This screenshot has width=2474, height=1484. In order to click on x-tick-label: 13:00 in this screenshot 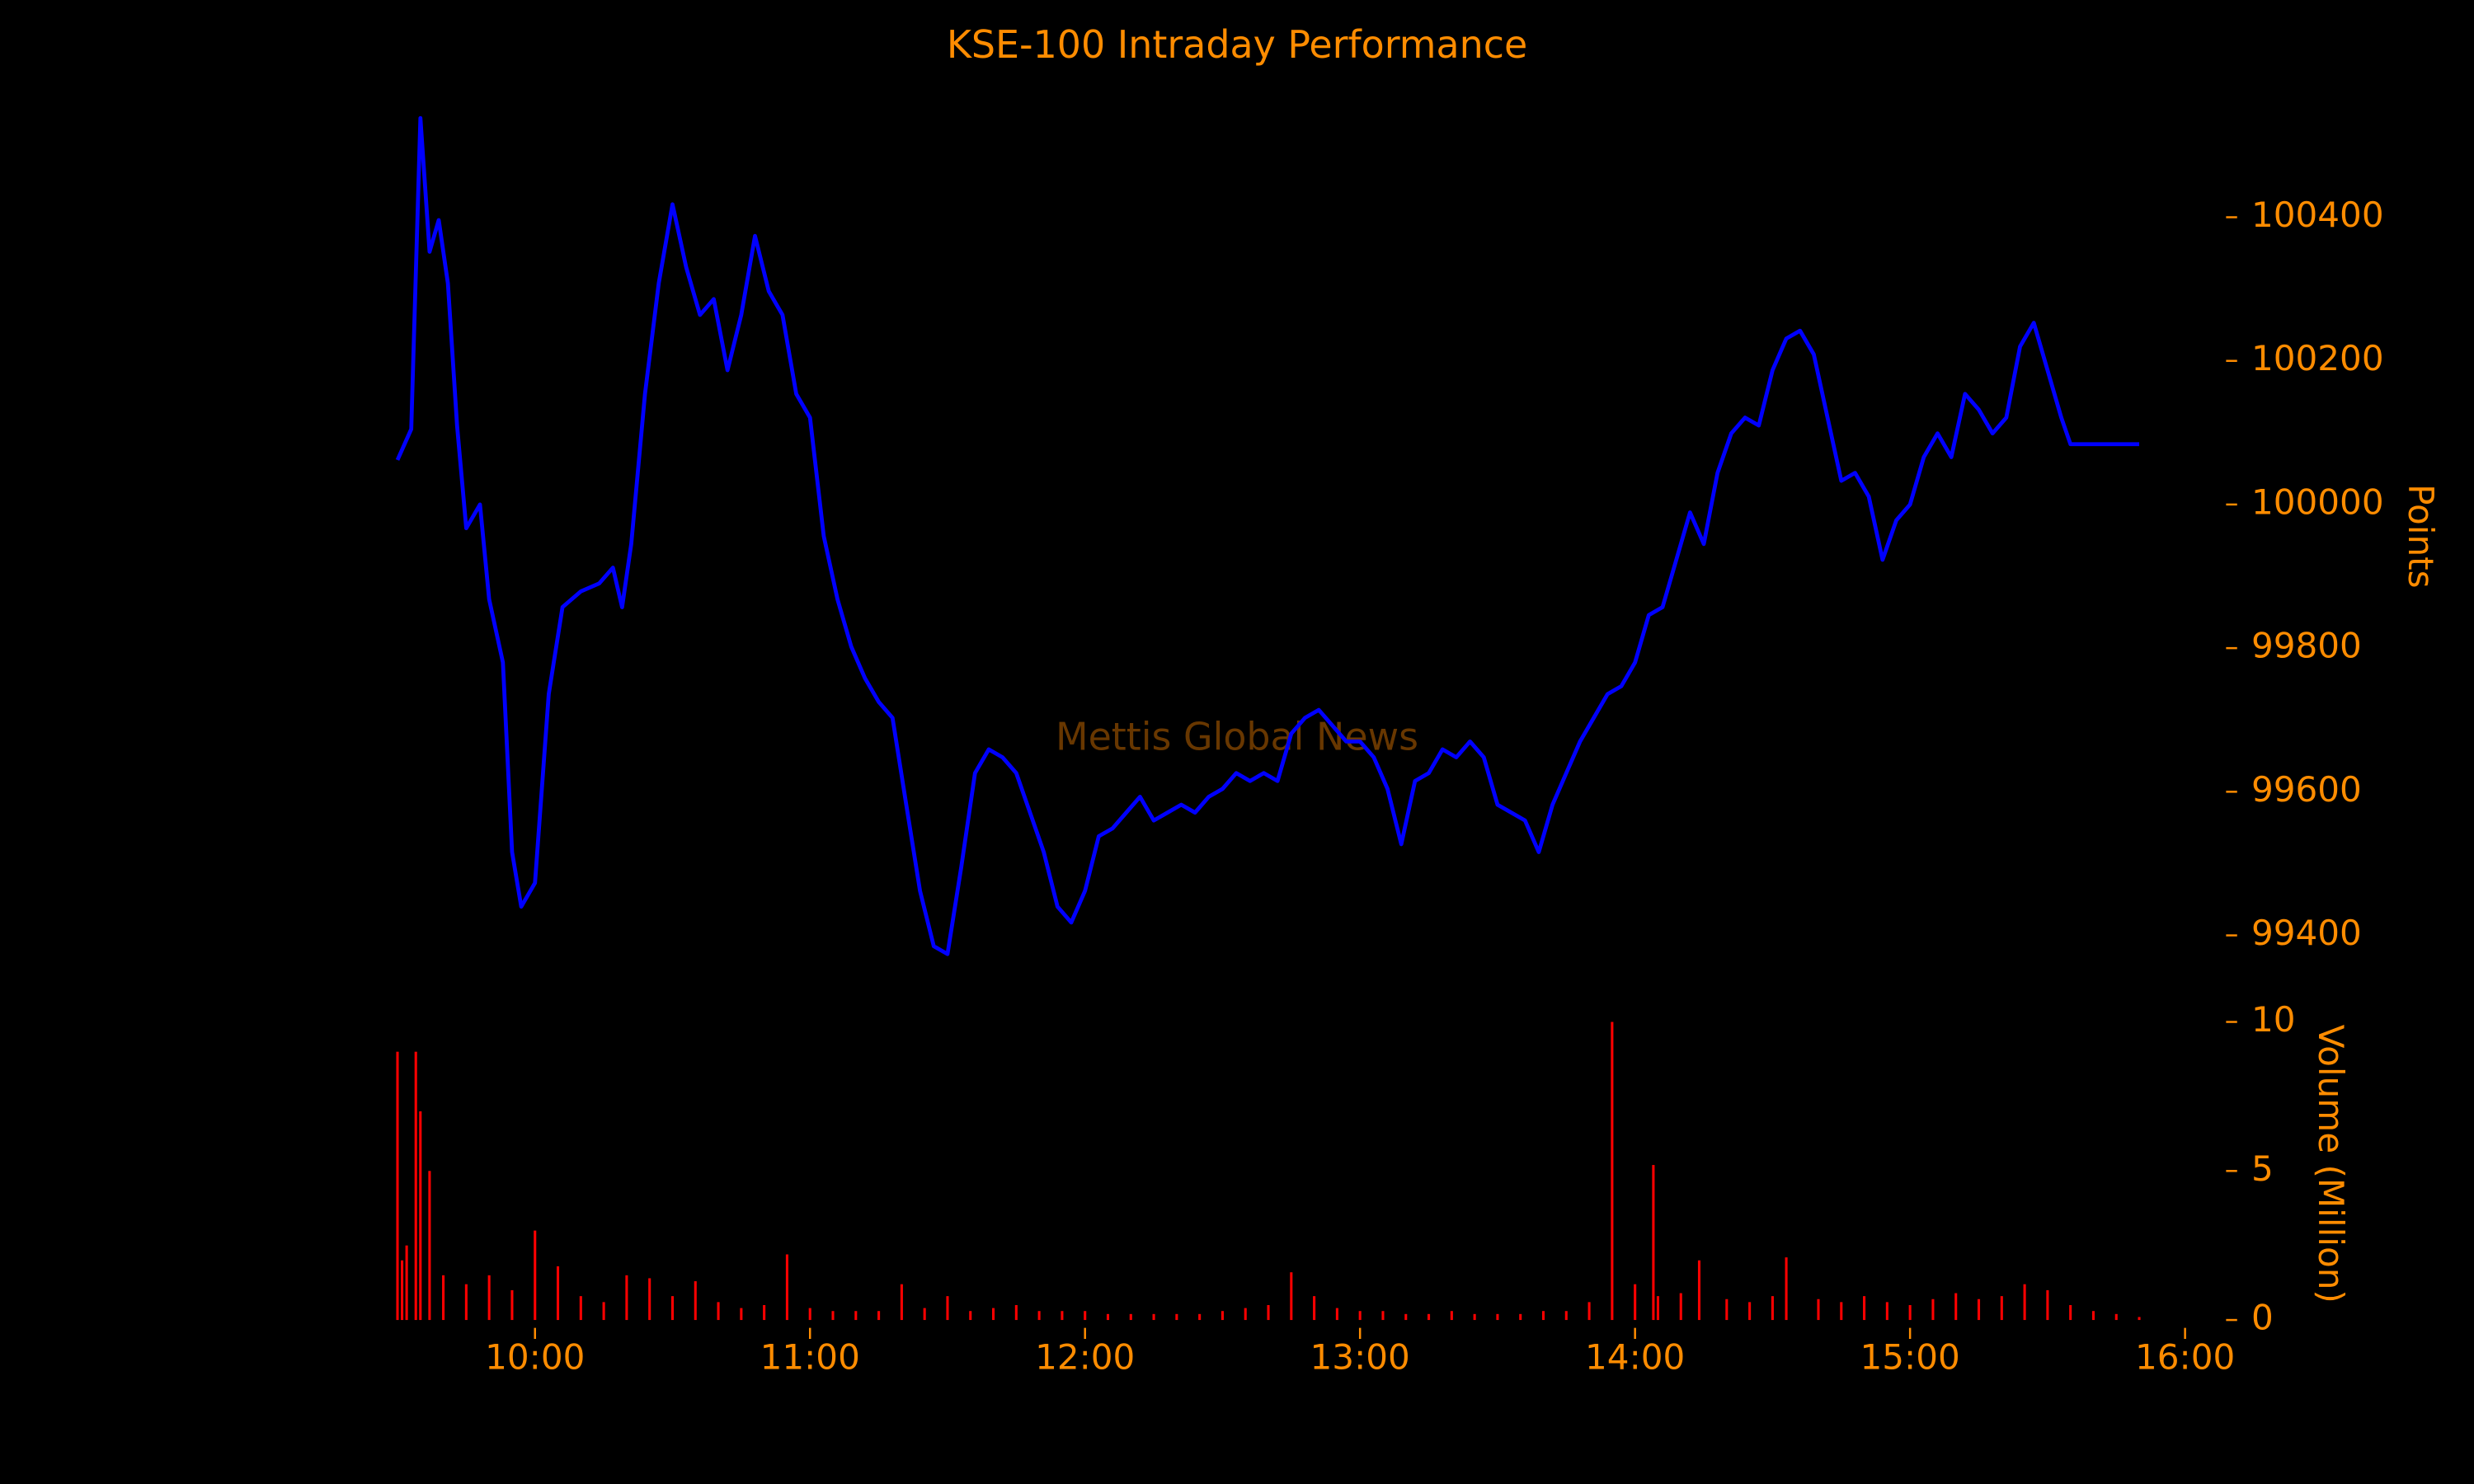, I will do `click(1360, 1356)`.